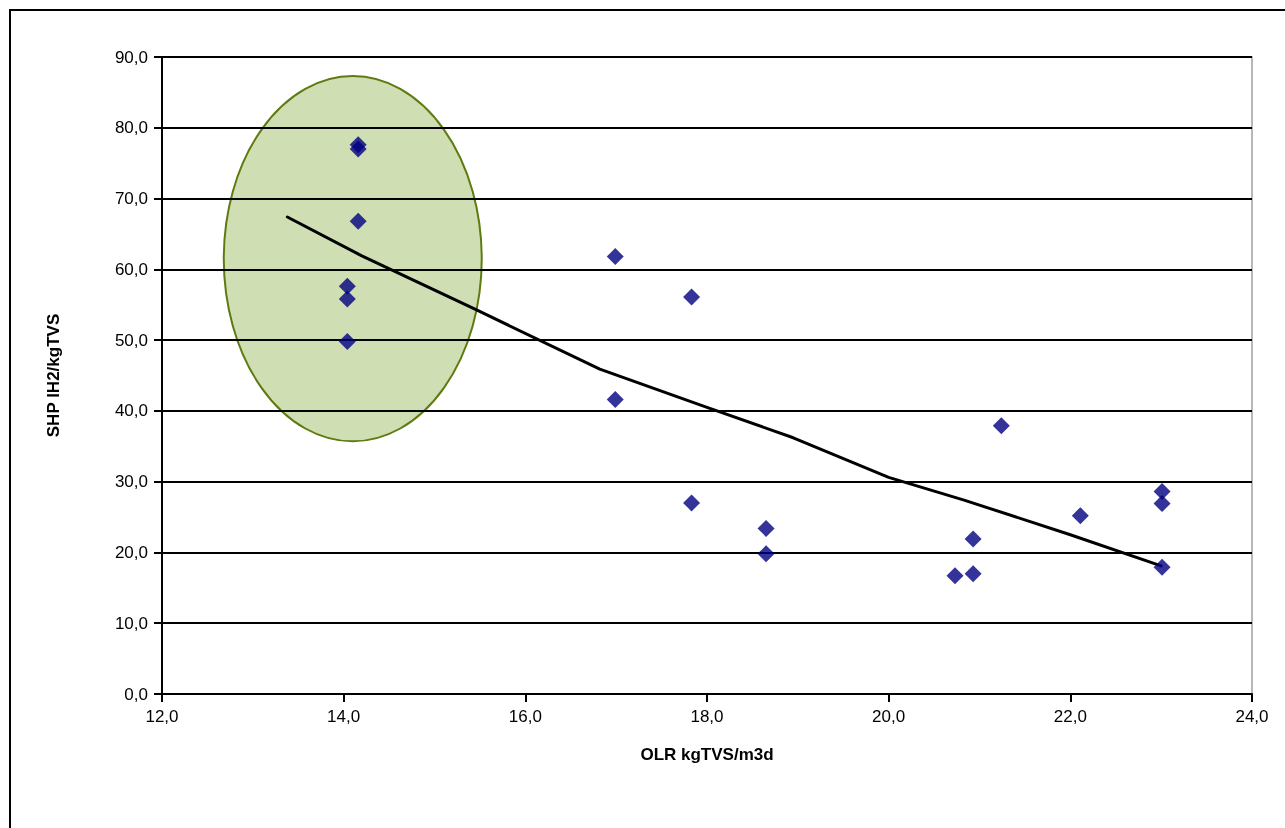 This screenshot has width=1285, height=828. Describe the element at coordinates (1070, 716) in the screenshot. I see `x-tick-label: 22,0` at that location.